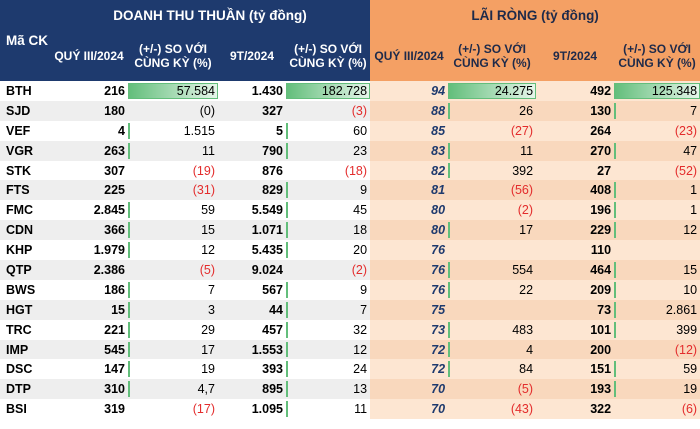 Image resolution: width=700 pixels, height=429 pixels. Describe the element at coordinates (360, 130) in the screenshot. I see `cell-value: 60` at that location.